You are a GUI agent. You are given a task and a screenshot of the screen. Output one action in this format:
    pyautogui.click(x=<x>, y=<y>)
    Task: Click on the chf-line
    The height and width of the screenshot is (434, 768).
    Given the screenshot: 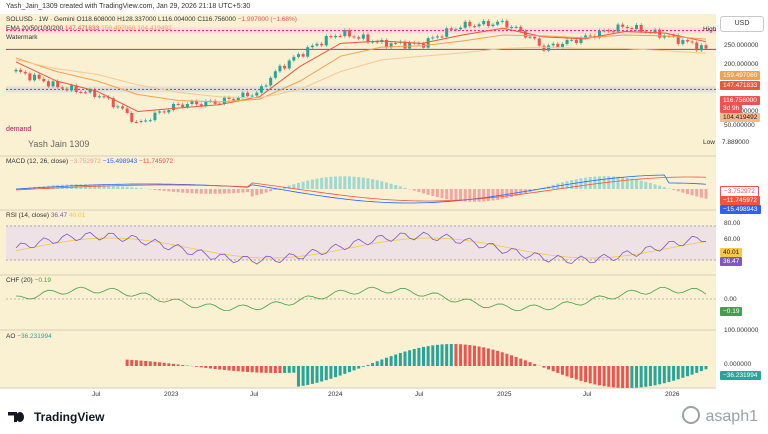 What is the action you would take?
    pyautogui.click(x=361, y=299)
    